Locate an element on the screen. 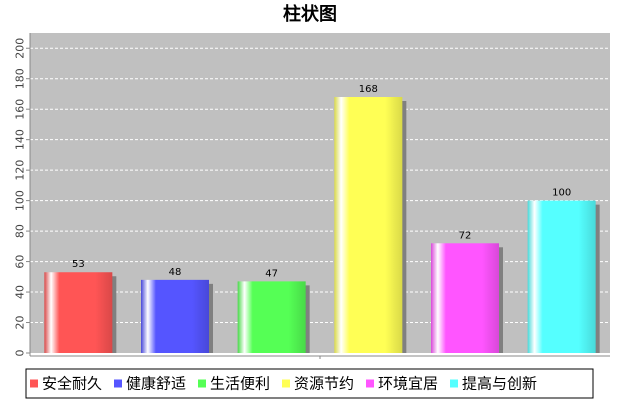 This screenshot has height=400, width=620. y-tick-label: 180 is located at coordinates (20, 78).